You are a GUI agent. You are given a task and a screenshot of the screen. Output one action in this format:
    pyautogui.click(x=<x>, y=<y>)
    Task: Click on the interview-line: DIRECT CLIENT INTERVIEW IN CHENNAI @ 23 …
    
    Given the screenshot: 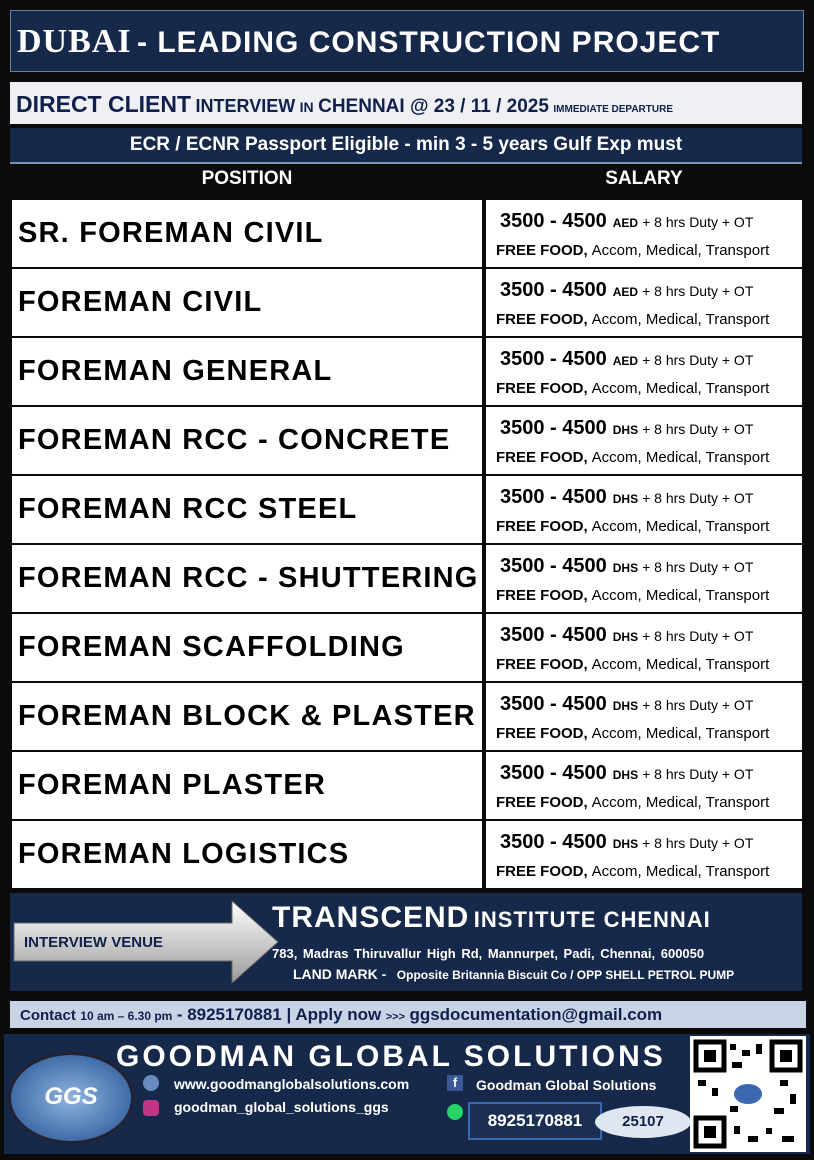 What is the action you would take?
    pyautogui.click(x=344, y=104)
    